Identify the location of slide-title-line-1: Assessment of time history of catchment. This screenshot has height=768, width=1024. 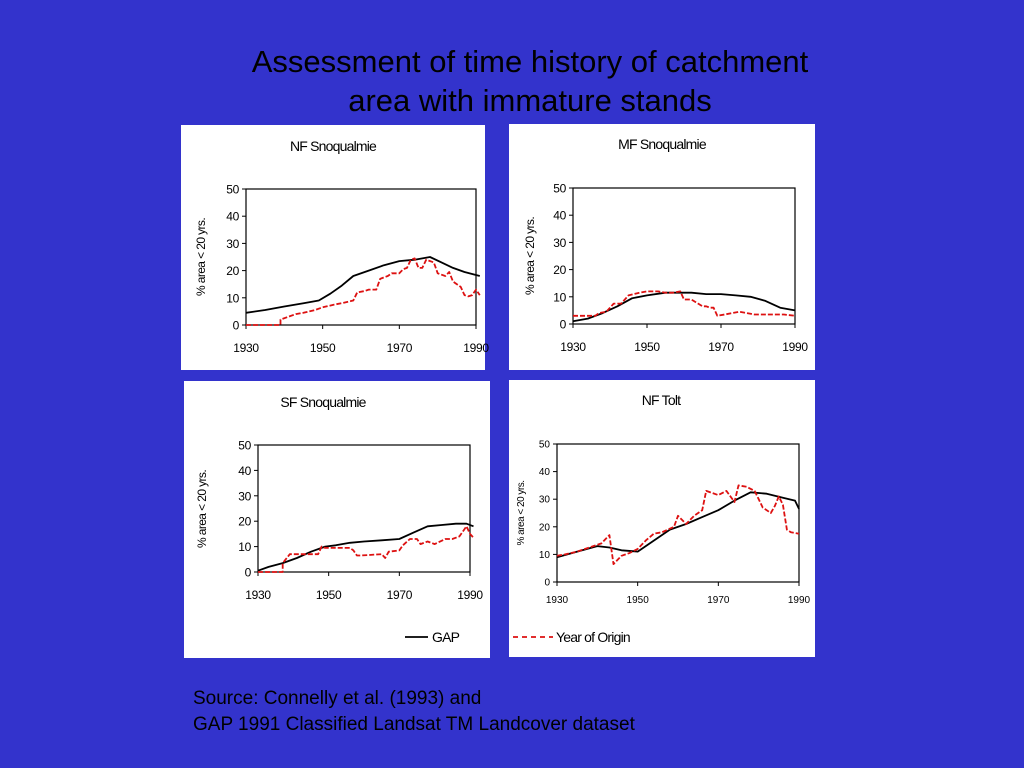
(530, 61).